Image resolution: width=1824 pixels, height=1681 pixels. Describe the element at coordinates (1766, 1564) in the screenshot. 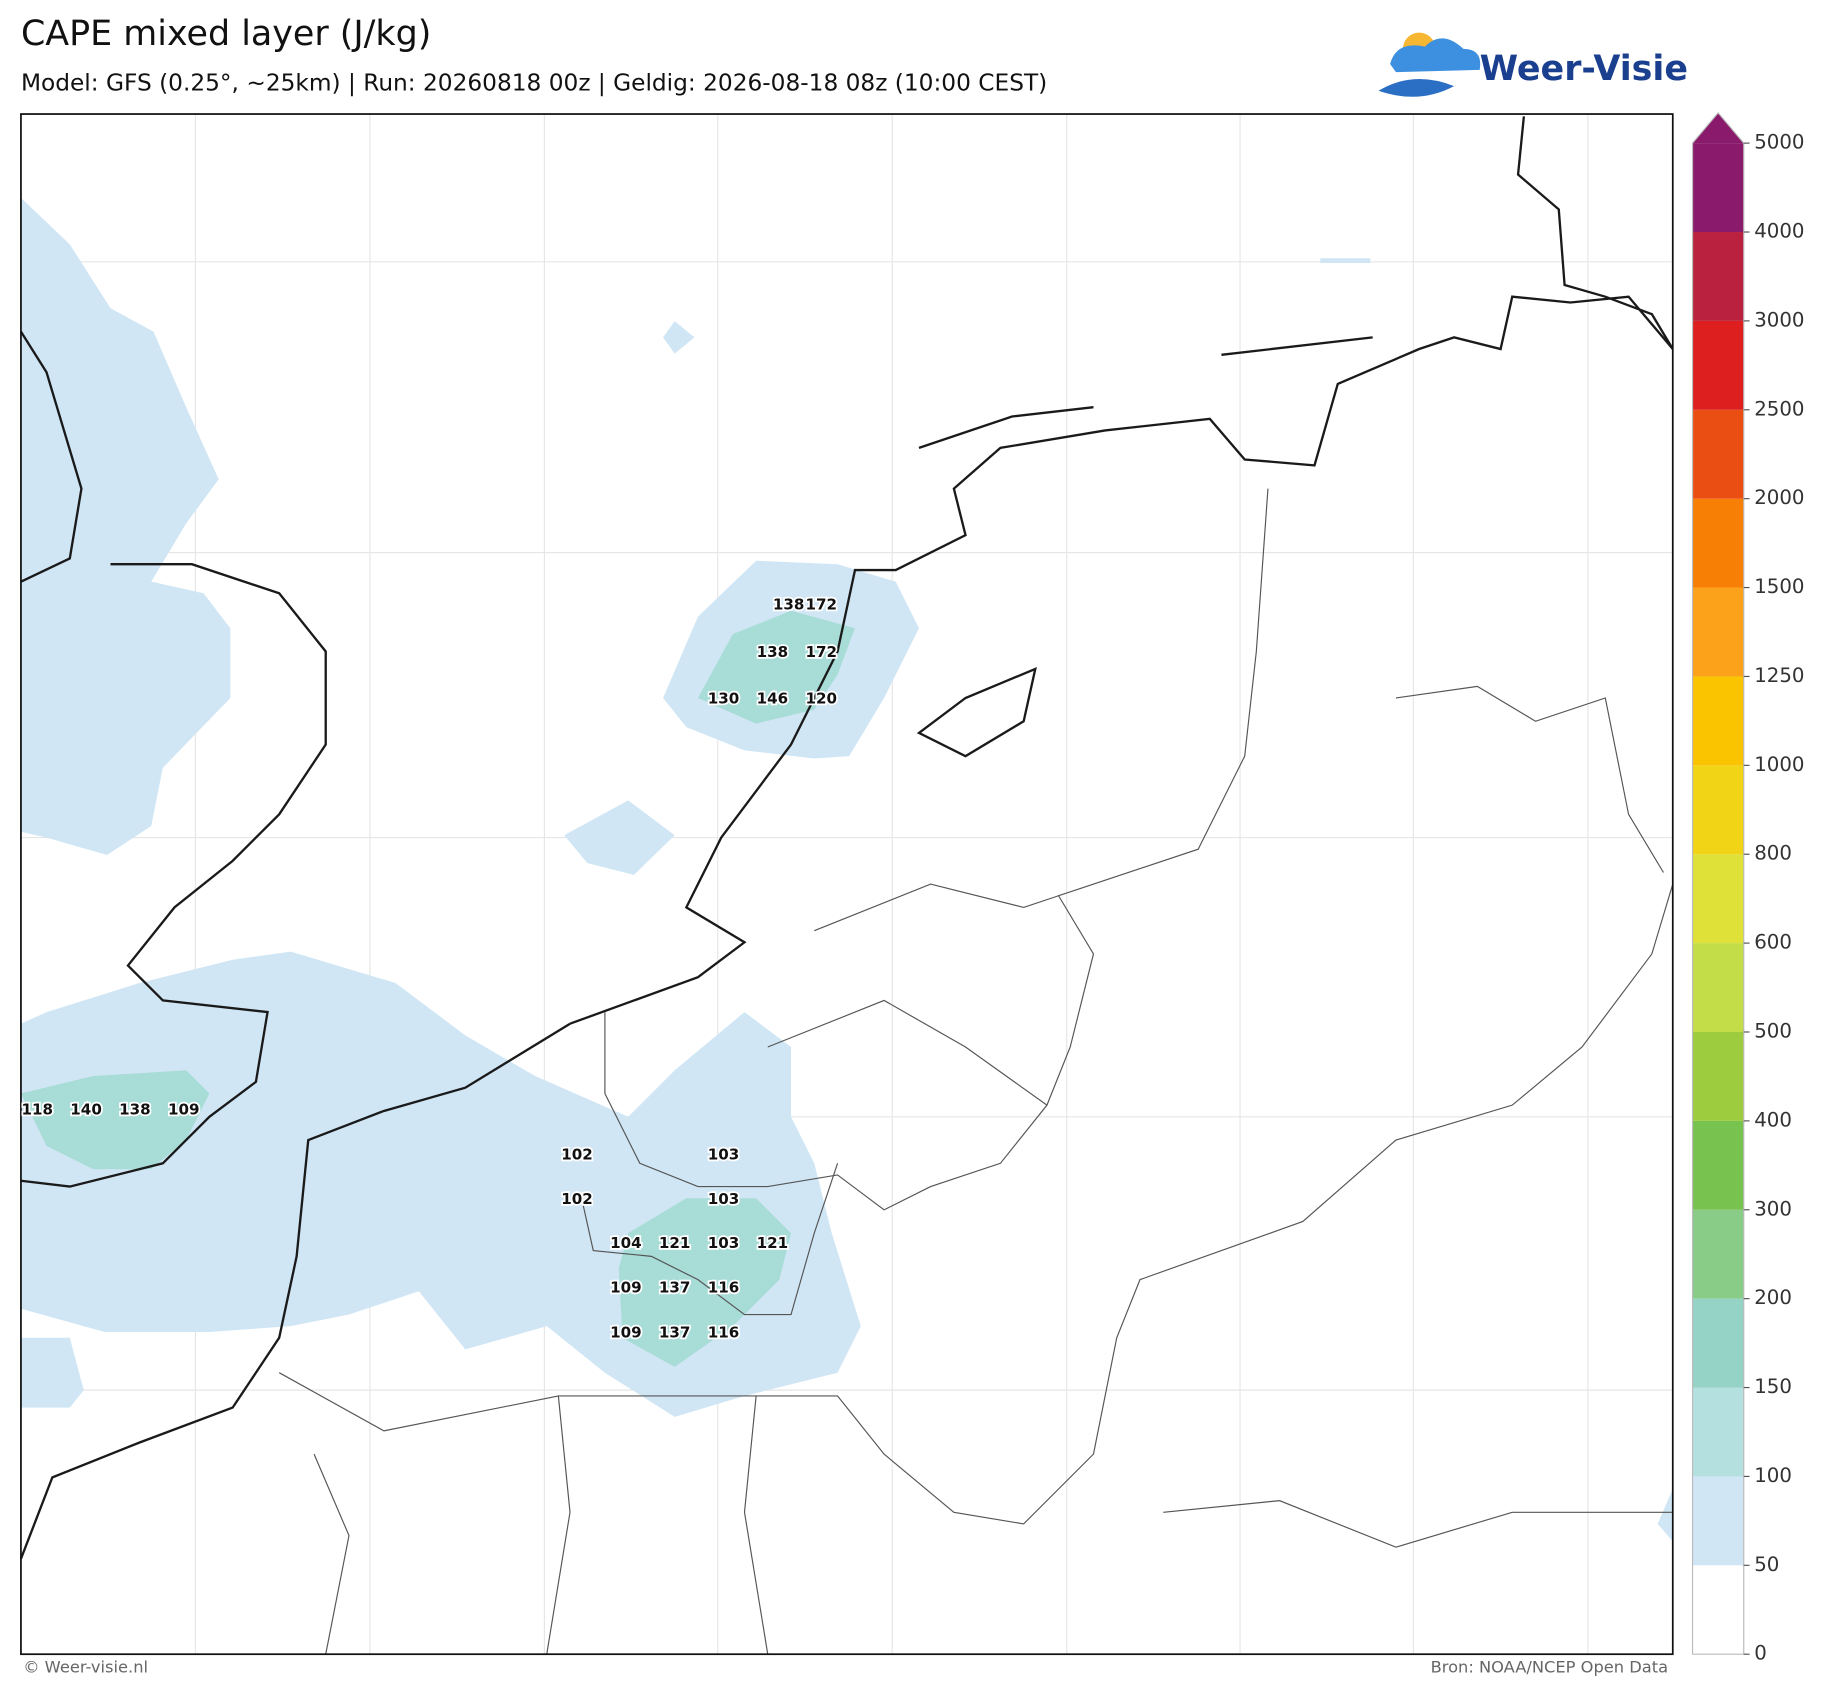

I see `colorbar-tick-label: 50` at that location.